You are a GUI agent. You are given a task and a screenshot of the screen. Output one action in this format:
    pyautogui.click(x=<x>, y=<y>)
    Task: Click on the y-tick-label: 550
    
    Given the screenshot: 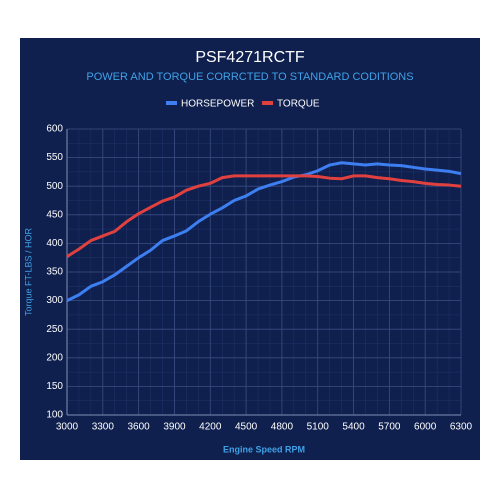 What is the action you would take?
    pyautogui.click(x=54, y=157)
    